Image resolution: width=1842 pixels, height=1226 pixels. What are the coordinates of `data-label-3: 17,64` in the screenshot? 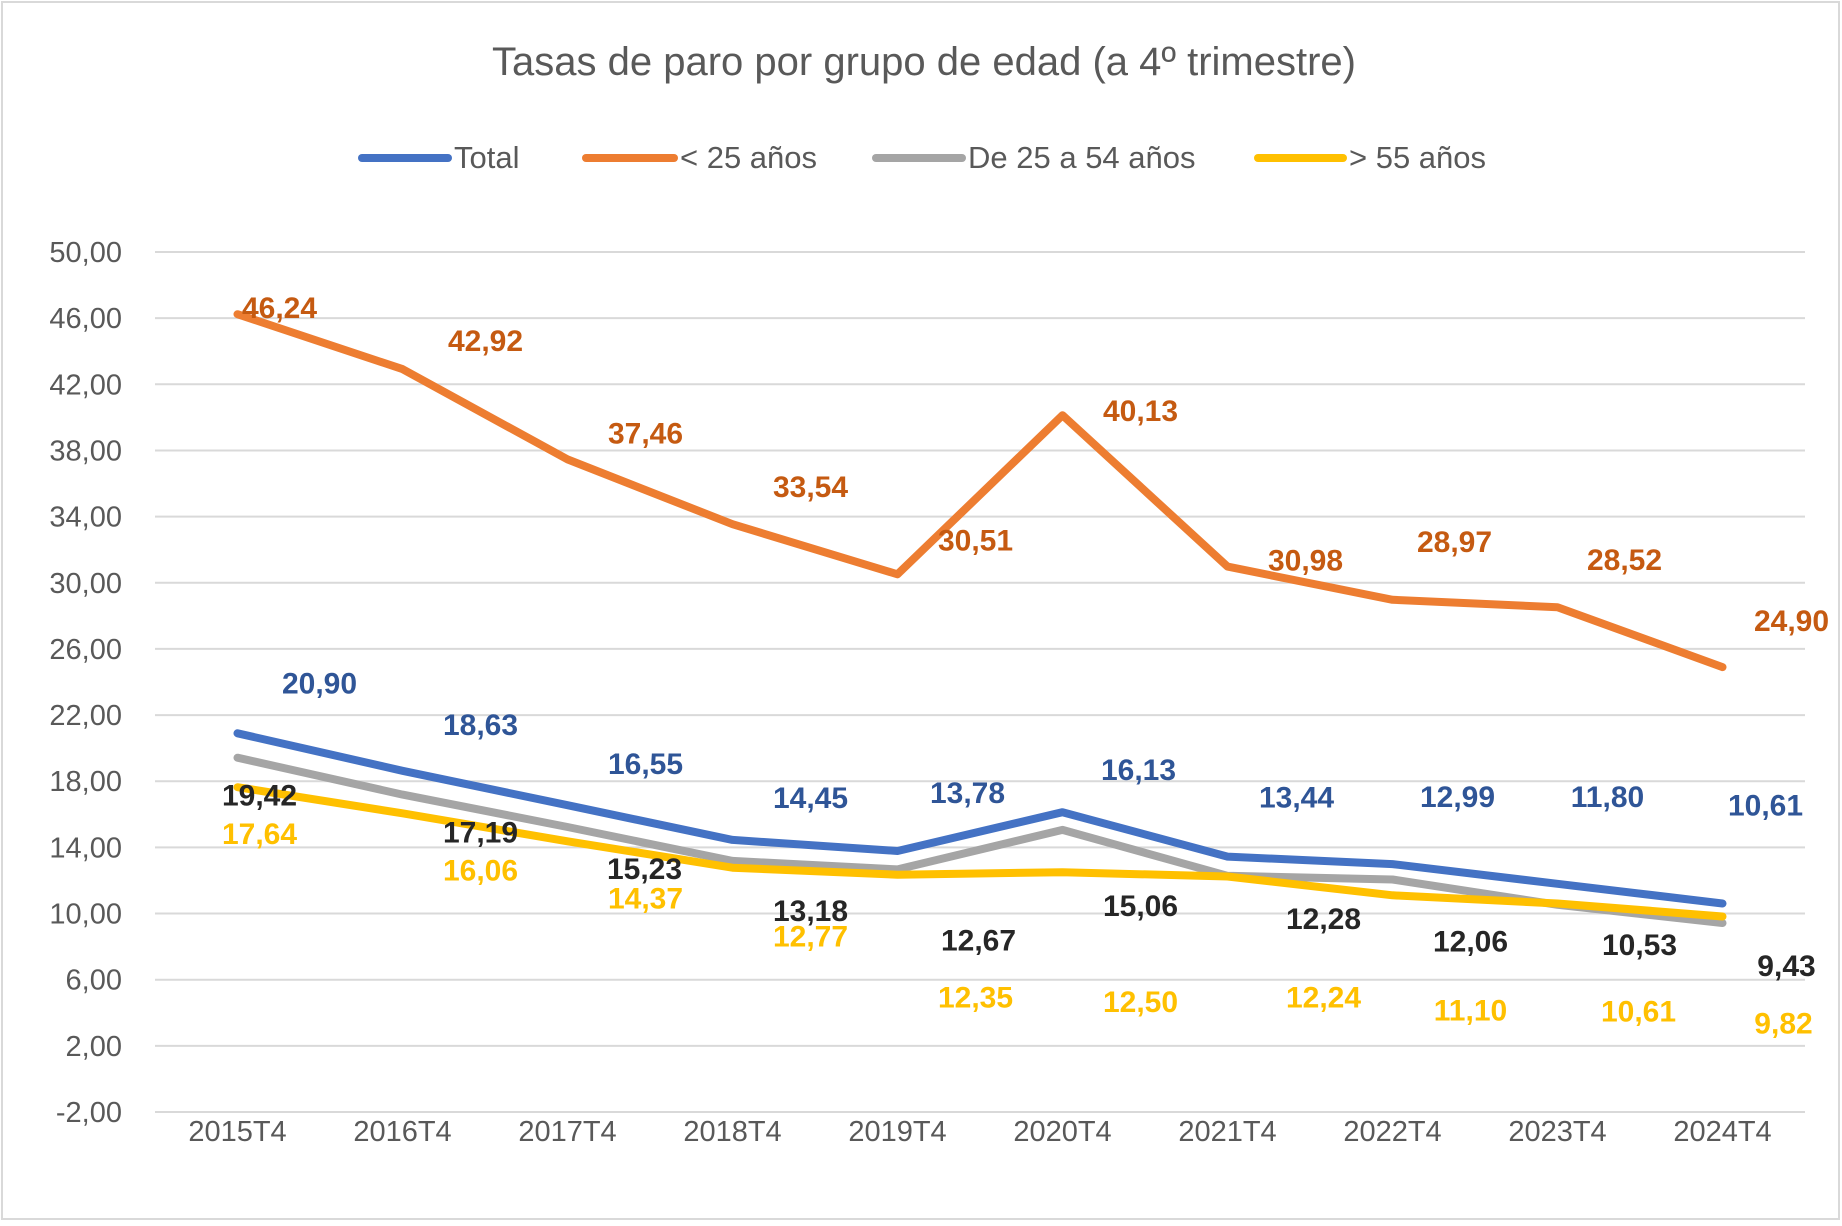 It's located at (259, 834).